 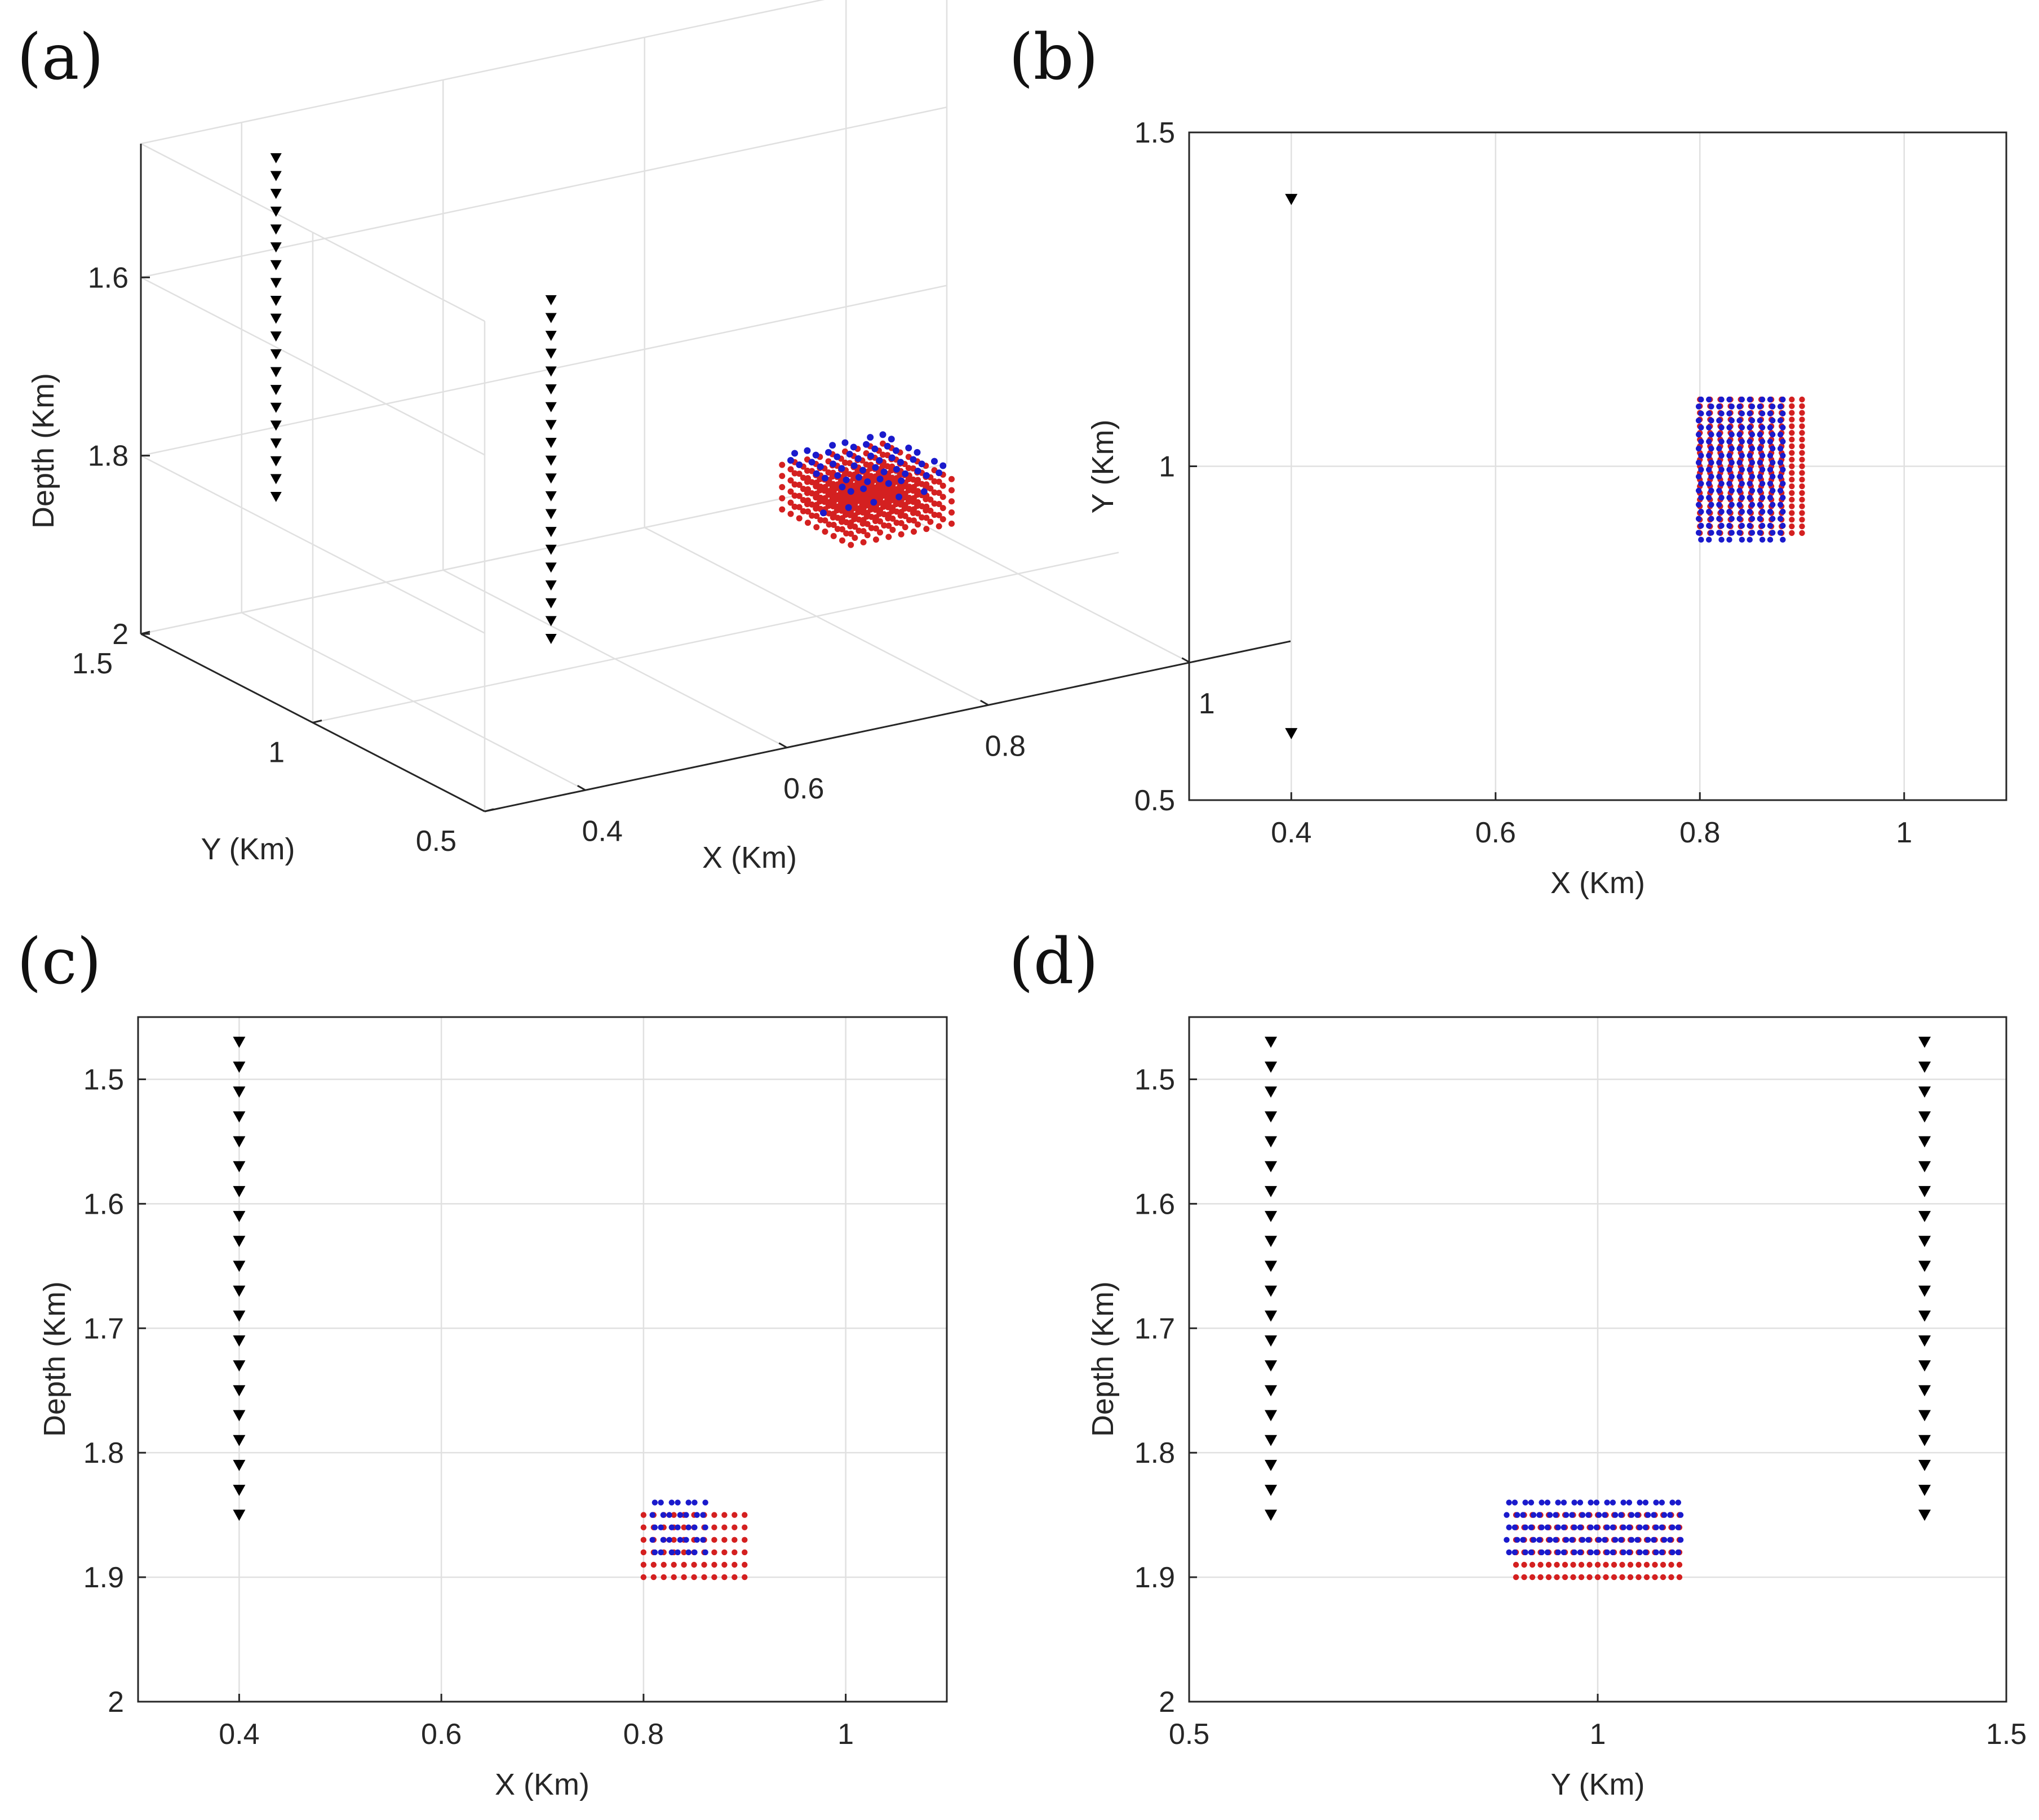 What do you see at coordinates (1155, 800) in the screenshot?
I see `panel-b-y-tick-label: 0.5` at bounding box center [1155, 800].